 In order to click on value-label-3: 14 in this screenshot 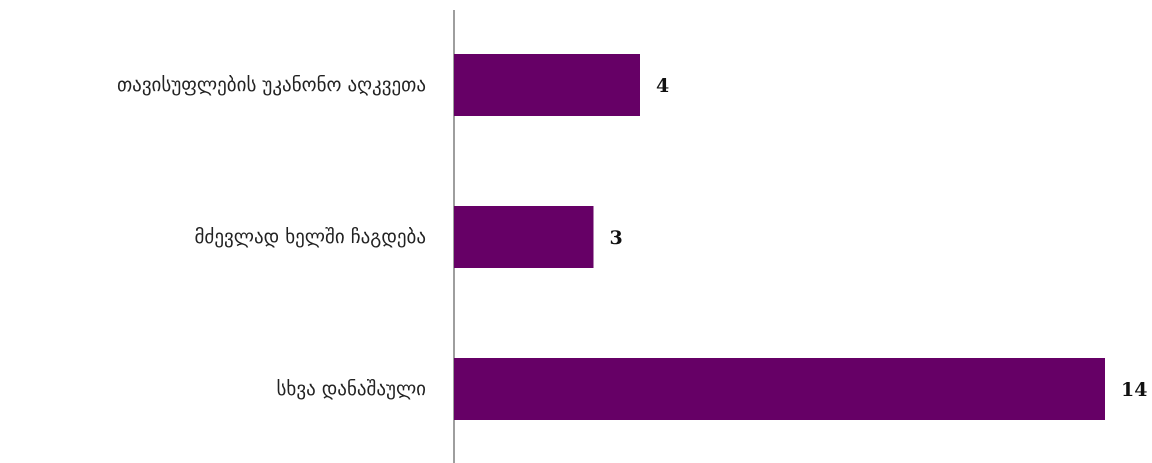, I will do `click(1134, 390)`.